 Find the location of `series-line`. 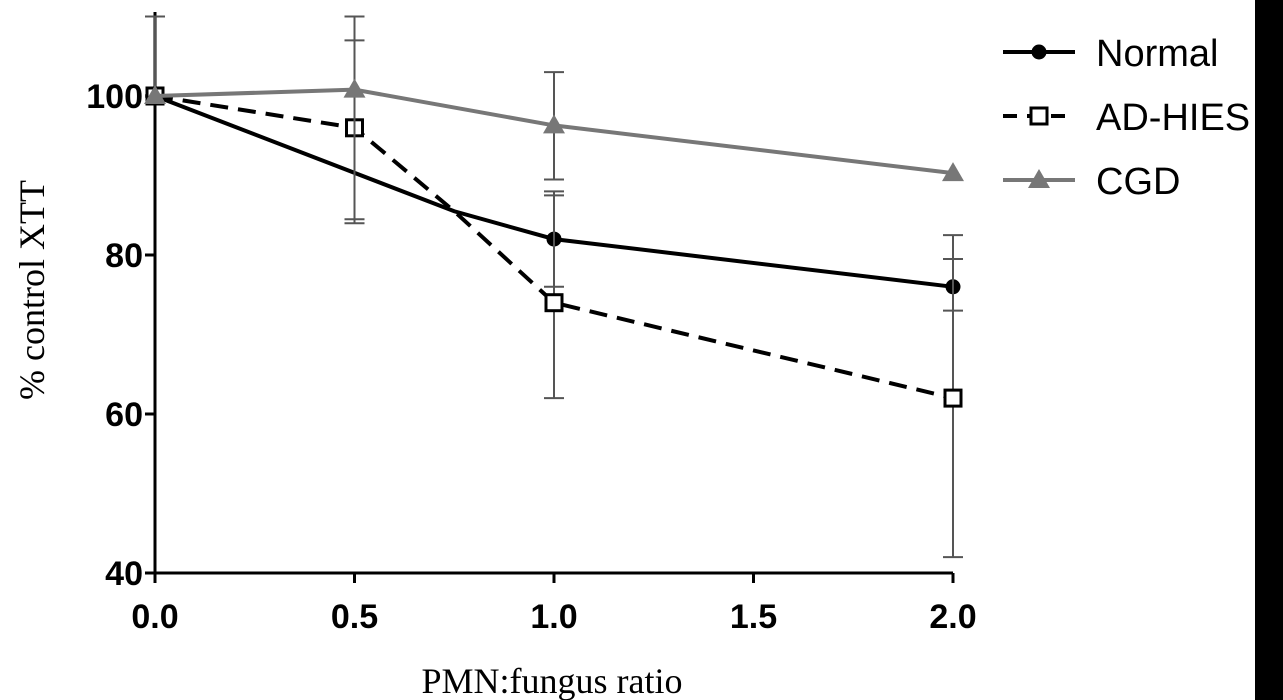

series-line is located at coordinates (554, 131).